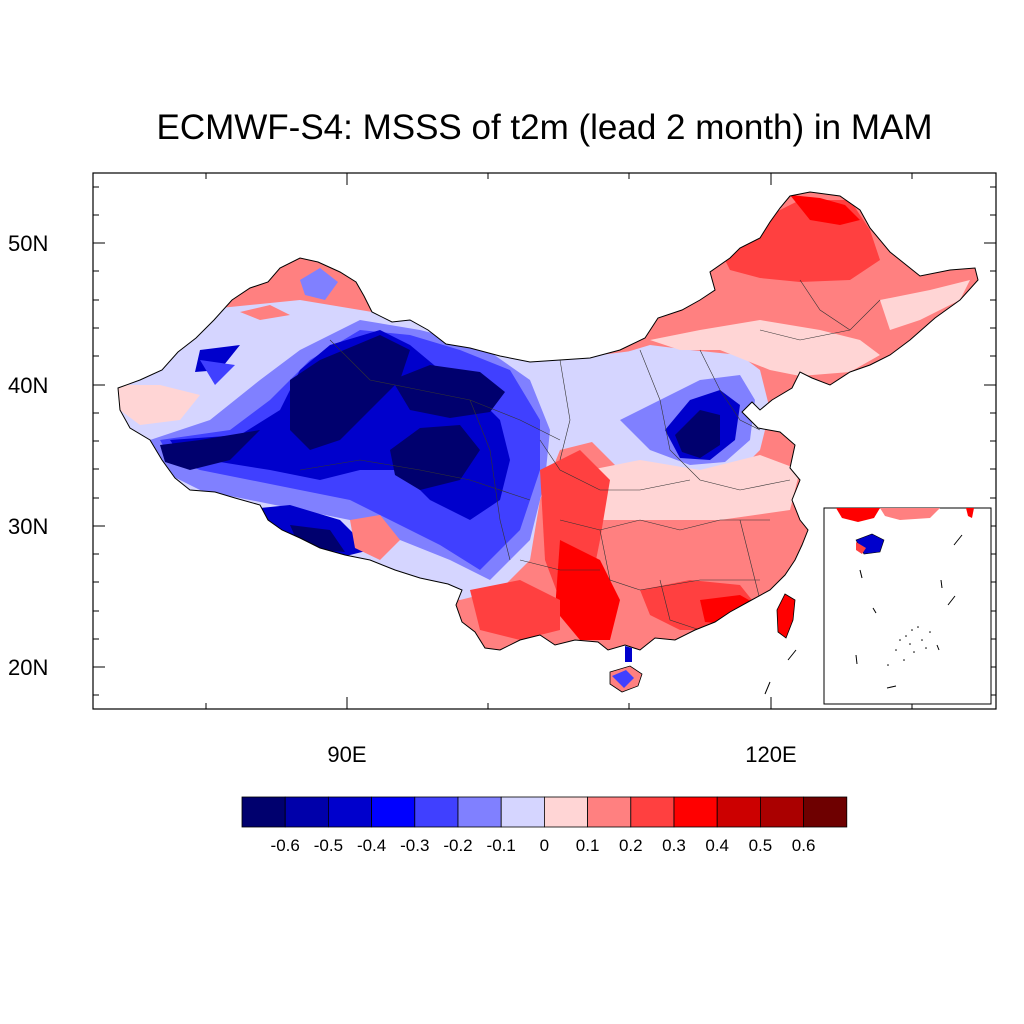 The width and height of the screenshot is (1024, 1024). I want to click on inset-islands, so click(909, 646).